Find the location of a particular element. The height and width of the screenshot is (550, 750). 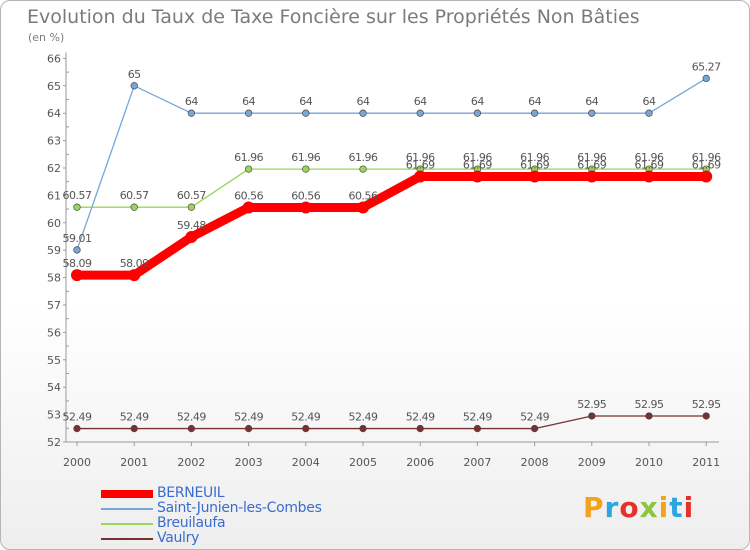

series-line-breuilaufa is located at coordinates (392, 188).